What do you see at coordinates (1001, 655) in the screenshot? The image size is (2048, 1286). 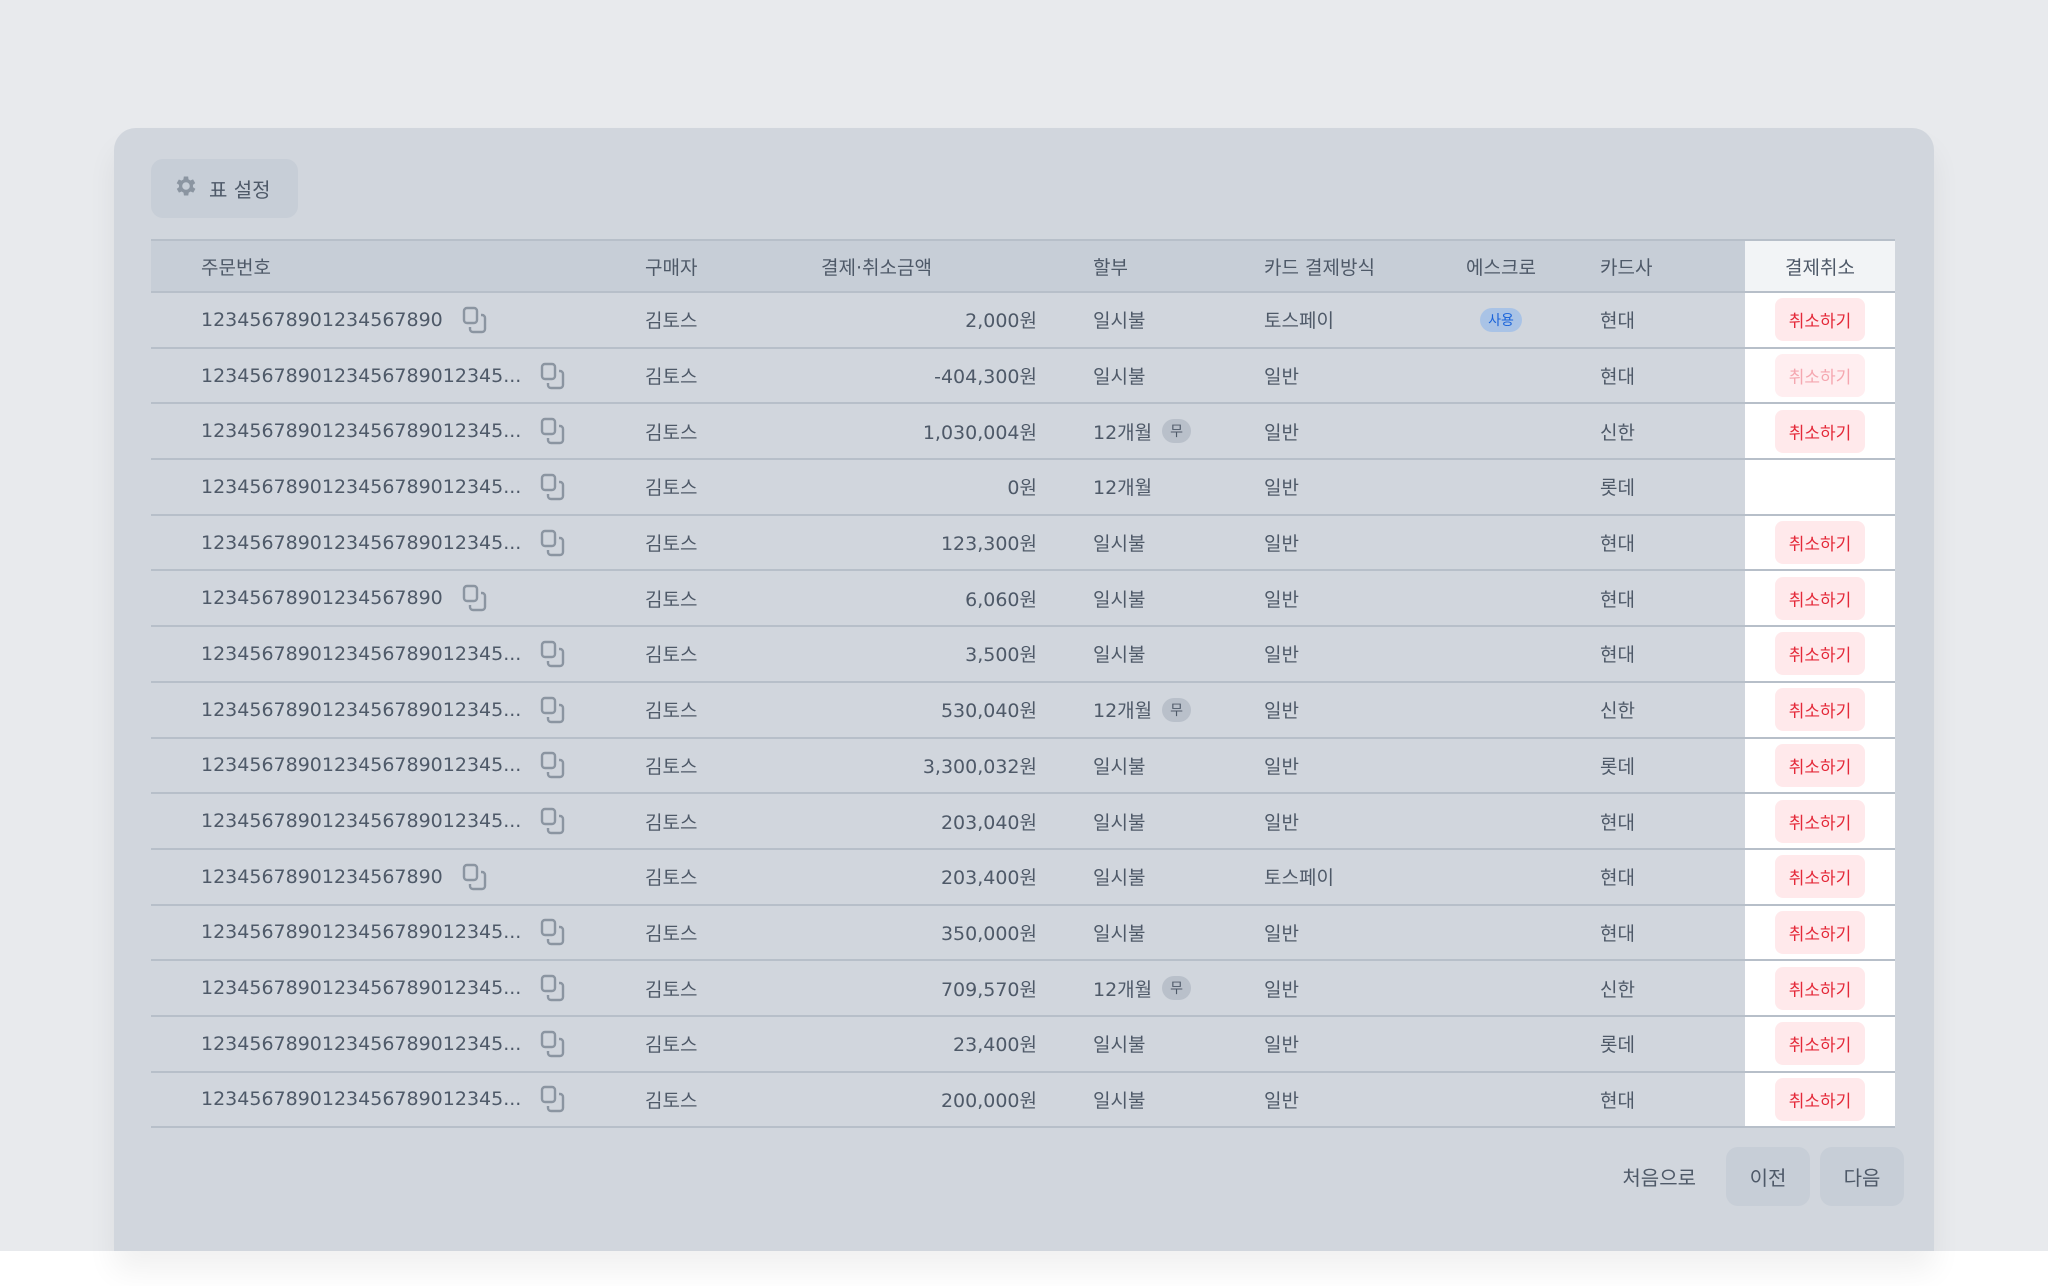 I see `amount: 3,500원` at bounding box center [1001, 655].